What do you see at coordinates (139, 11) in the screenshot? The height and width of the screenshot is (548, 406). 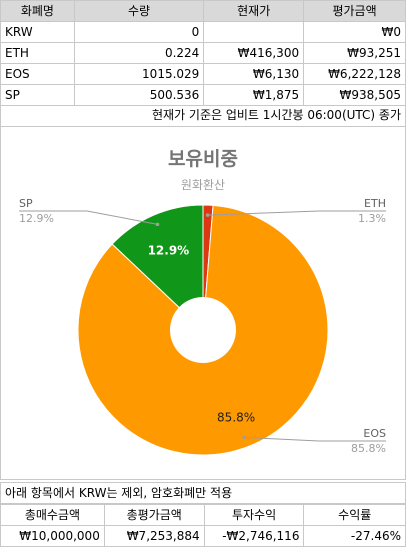 I see `header-cell-qty: 수량` at bounding box center [139, 11].